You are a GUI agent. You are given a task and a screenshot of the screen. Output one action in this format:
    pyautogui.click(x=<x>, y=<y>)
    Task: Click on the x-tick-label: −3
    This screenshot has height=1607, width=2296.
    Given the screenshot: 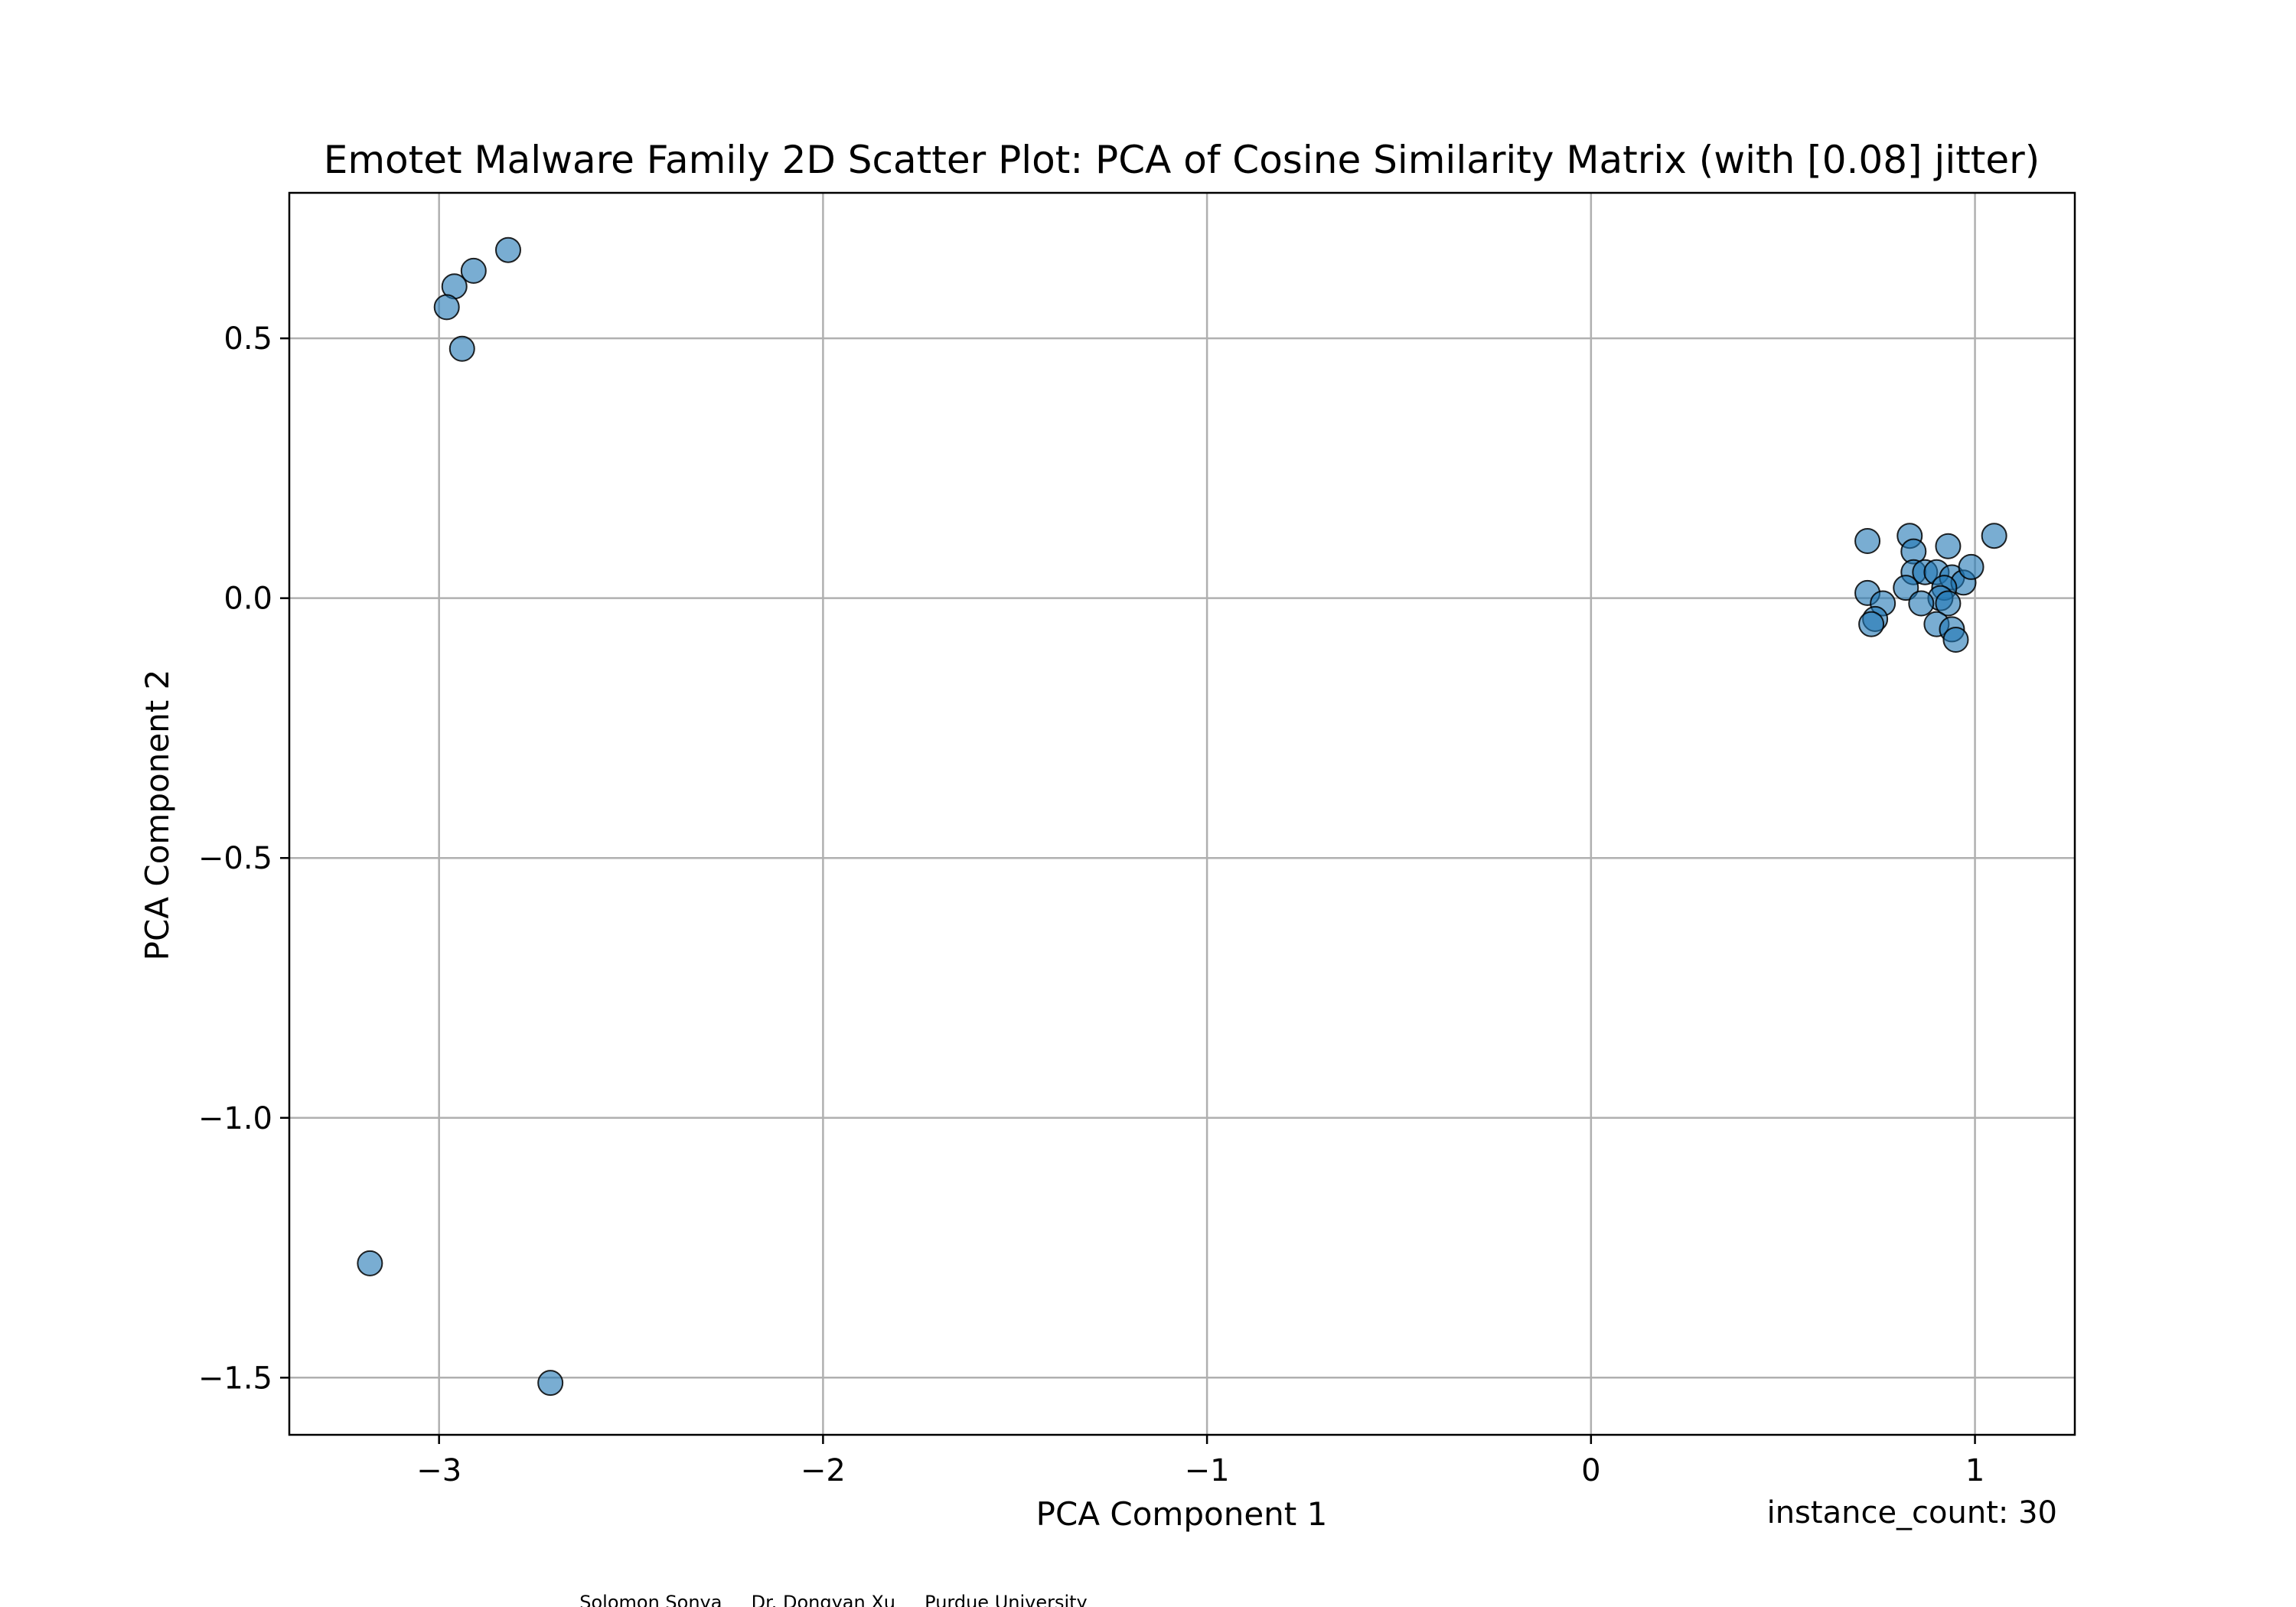 What is the action you would take?
    pyautogui.click(x=438, y=1470)
    